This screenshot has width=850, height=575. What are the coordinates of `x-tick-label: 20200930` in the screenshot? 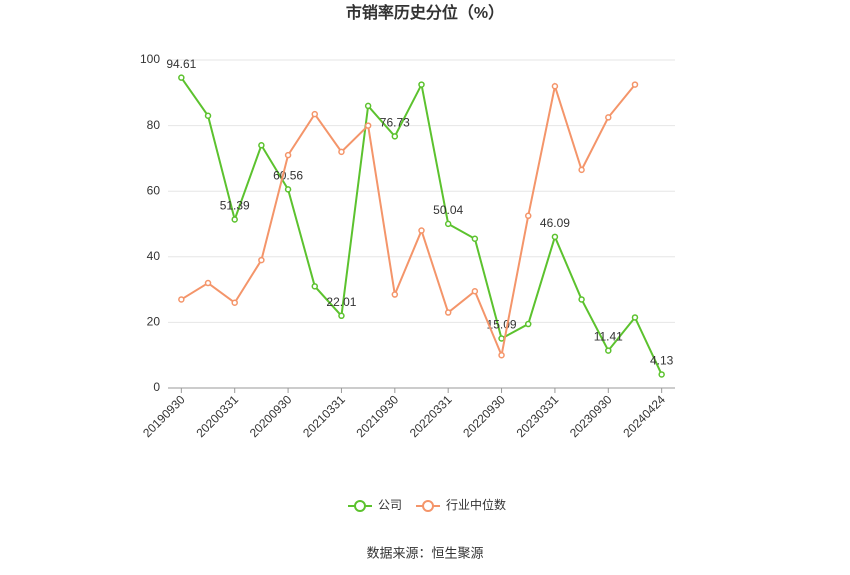 It's located at (271, 416).